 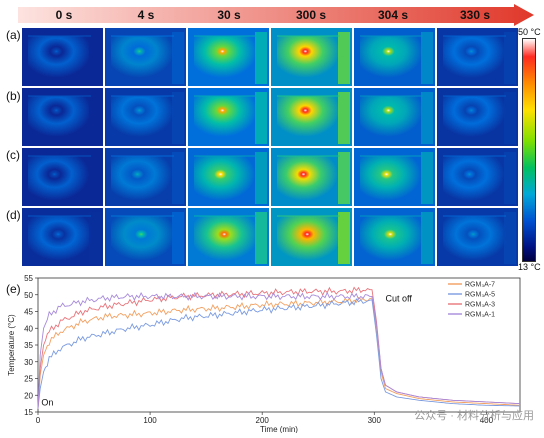 What do you see at coordinates (146, 15) in the screenshot?
I see `time-label-1: 4 s` at bounding box center [146, 15].